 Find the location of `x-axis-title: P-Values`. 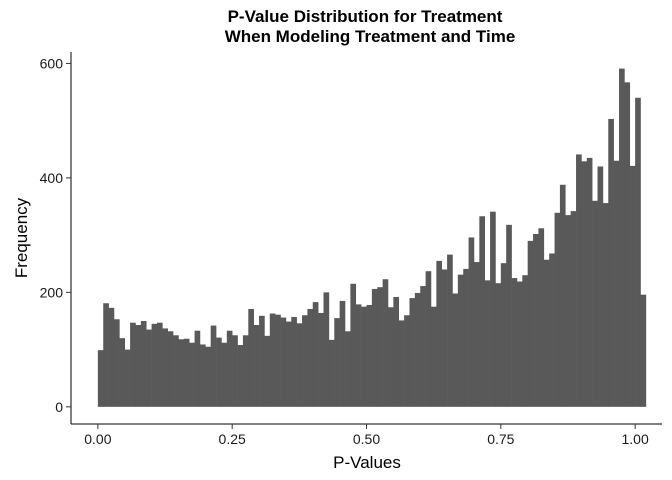

x-axis-title: P-Values is located at coordinates (367, 462).